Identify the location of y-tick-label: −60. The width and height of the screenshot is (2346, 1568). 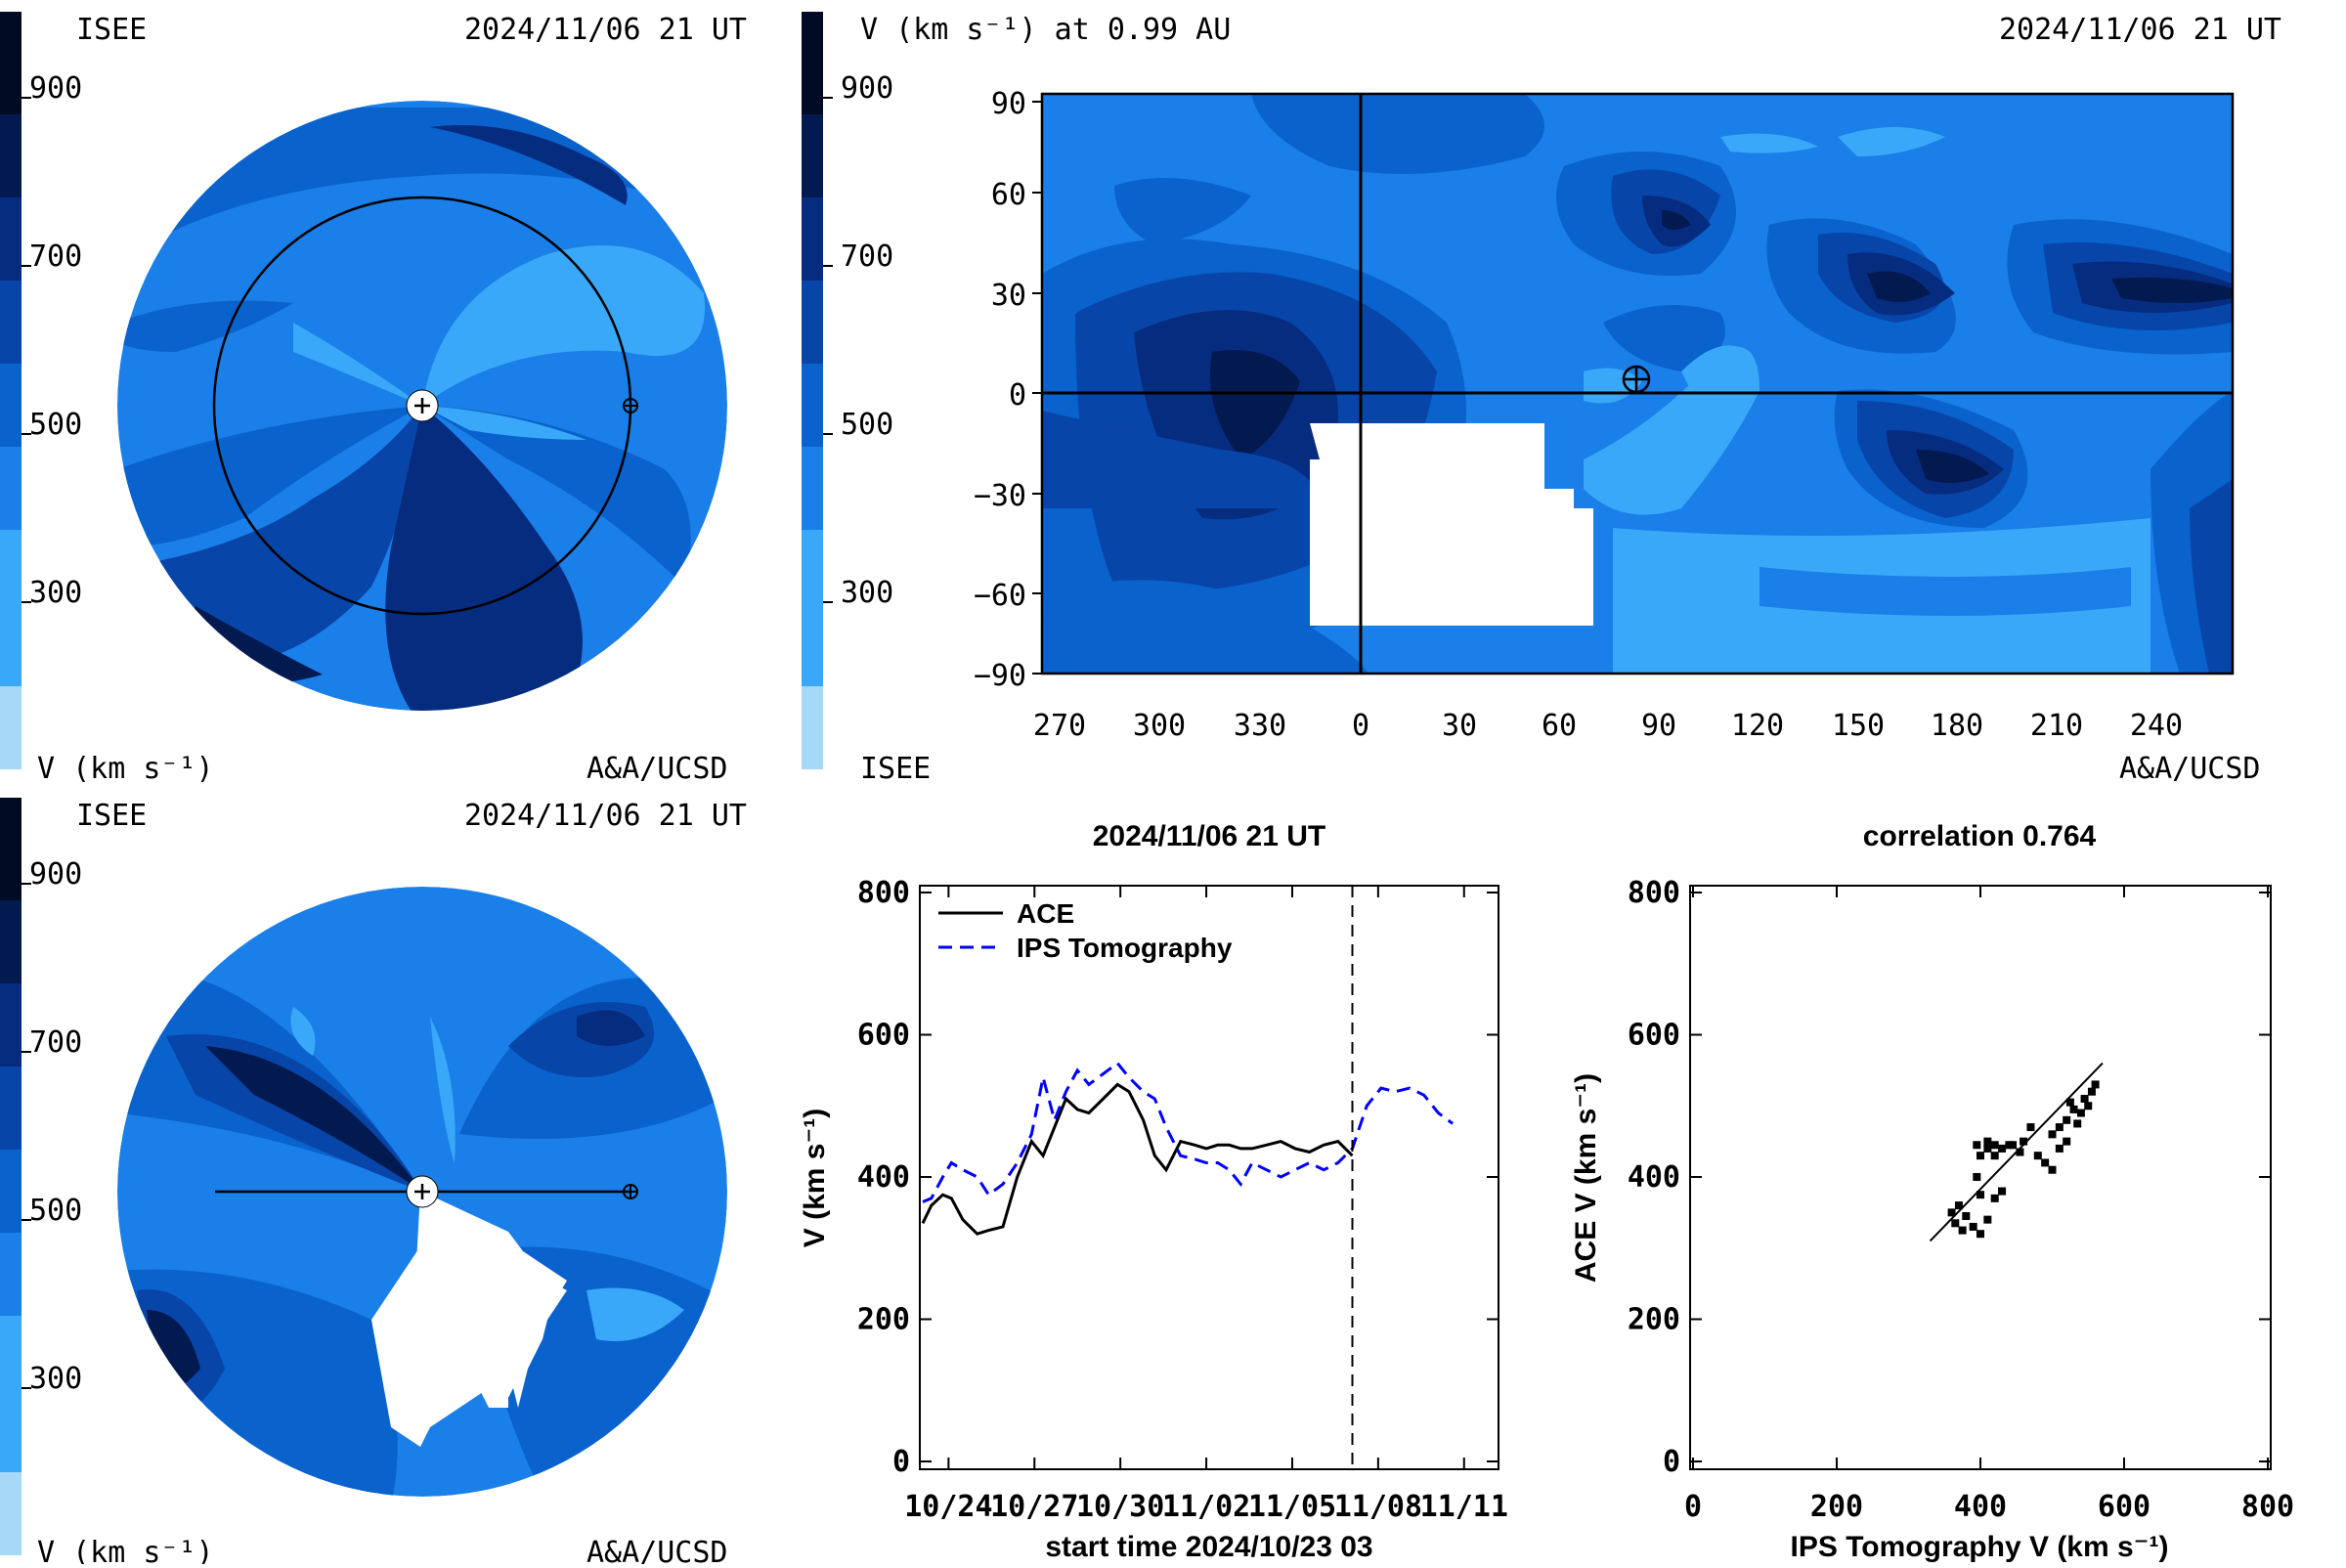
(1000, 596).